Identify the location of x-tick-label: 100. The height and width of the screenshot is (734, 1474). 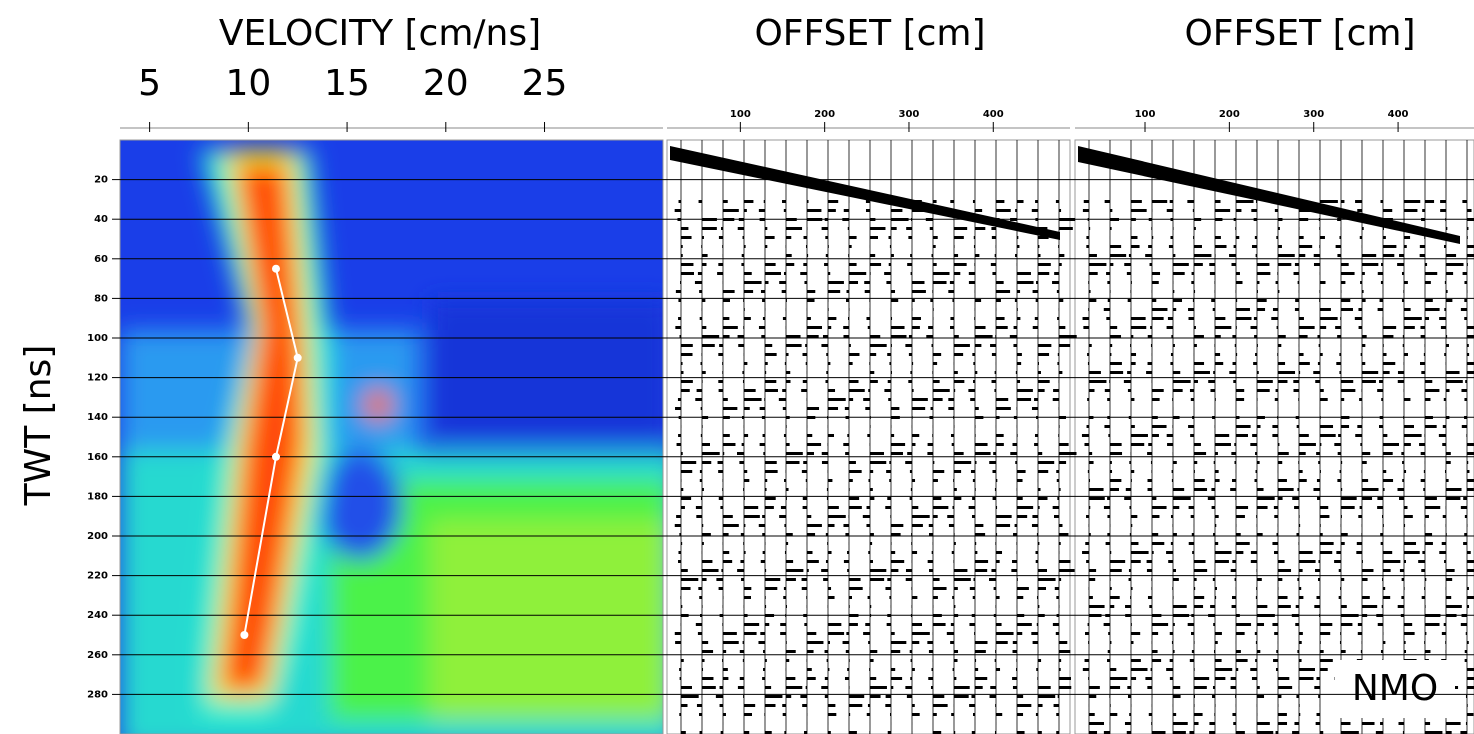
(1145, 114).